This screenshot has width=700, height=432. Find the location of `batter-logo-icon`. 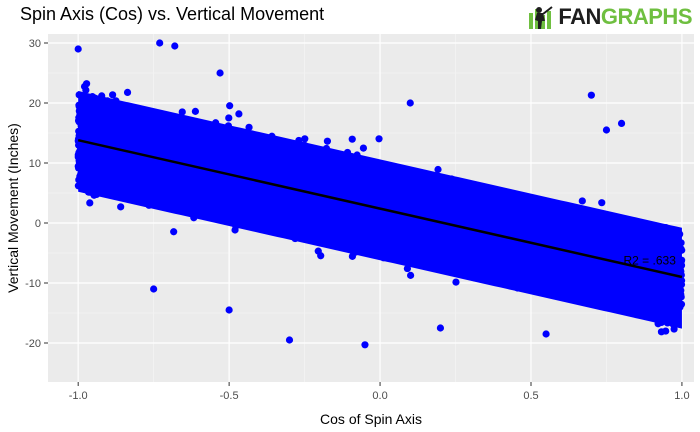

batter-logo-icon is located at coordinates (541, 17).